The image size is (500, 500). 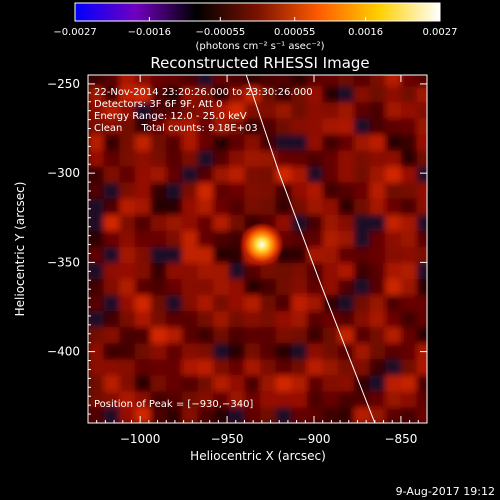 I want to click on colorbar-tick-label: −0.0027, so click(x=74, y=32).